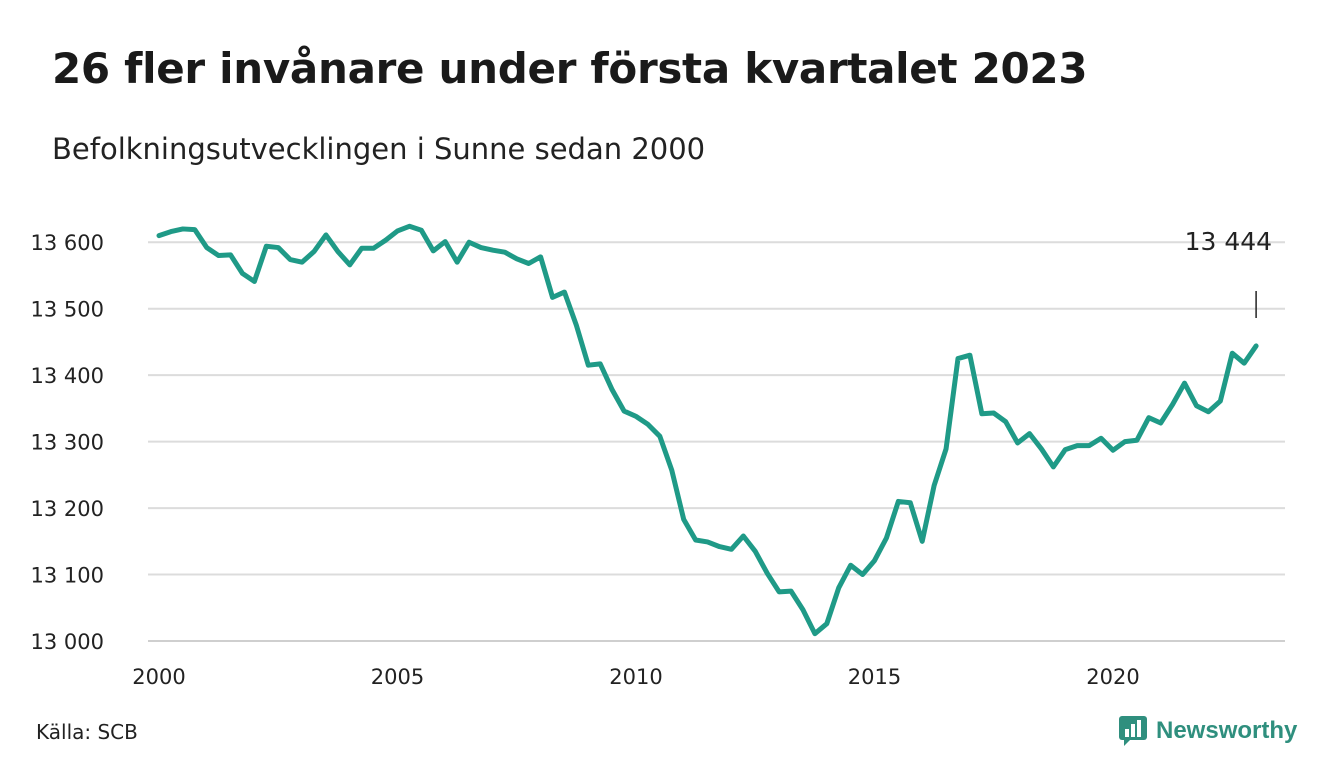 The width and height of the screenshot is (1340, 780). I want to click on annotation-label: 13 444, so click(1228, 241).